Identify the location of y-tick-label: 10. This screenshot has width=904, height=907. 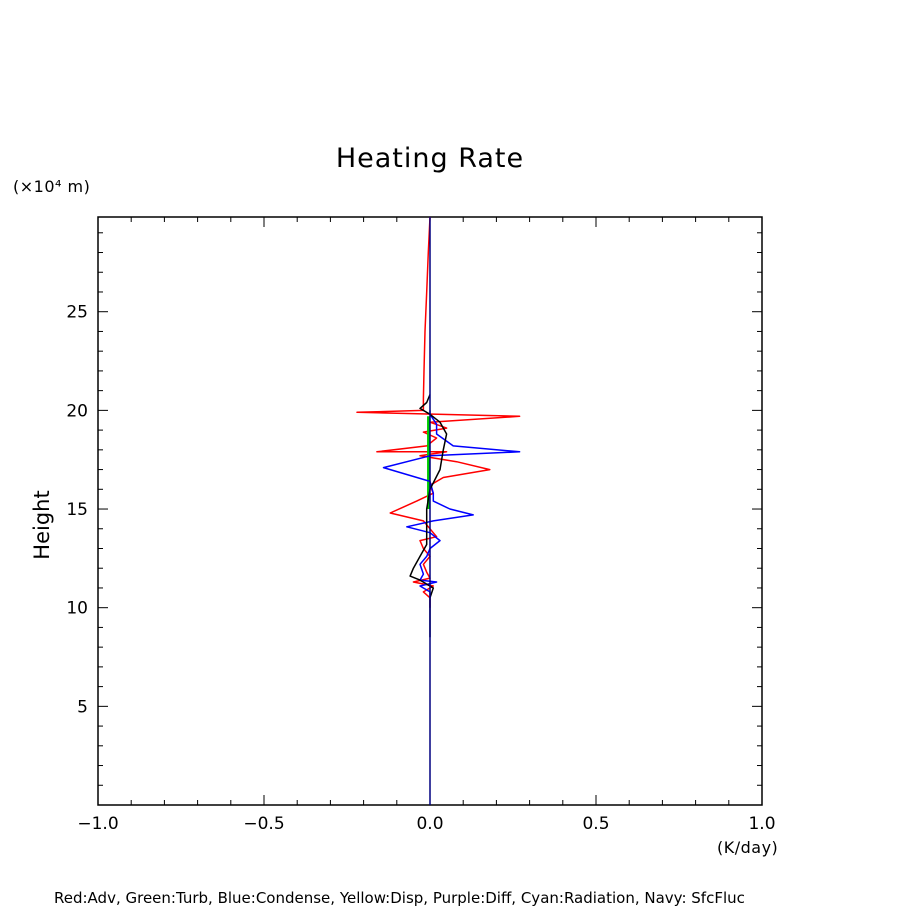
(77, 609).